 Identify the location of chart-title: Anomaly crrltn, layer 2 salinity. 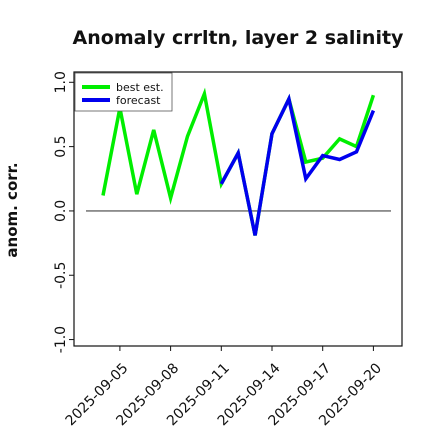
(238, 38).